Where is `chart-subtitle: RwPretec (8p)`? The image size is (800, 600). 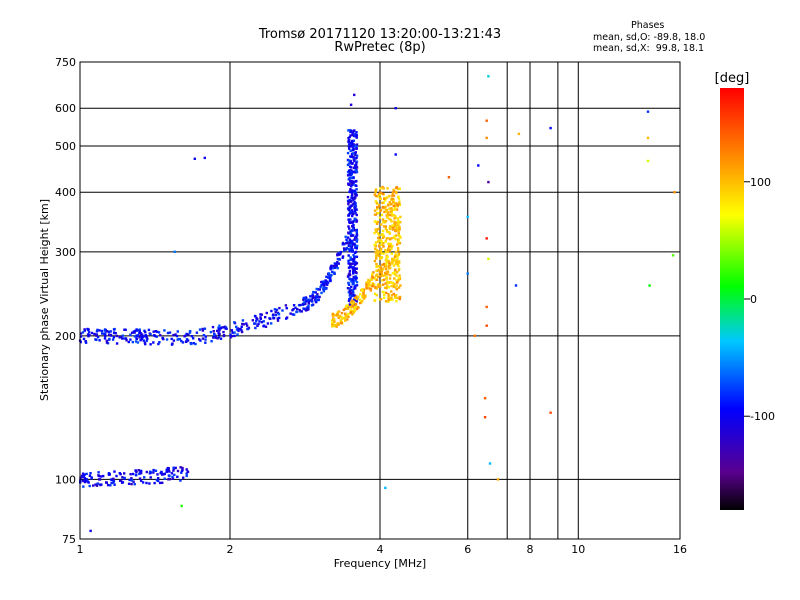
chart-subtitle: RwPretec (8p) is located at coordinates (380, 47).